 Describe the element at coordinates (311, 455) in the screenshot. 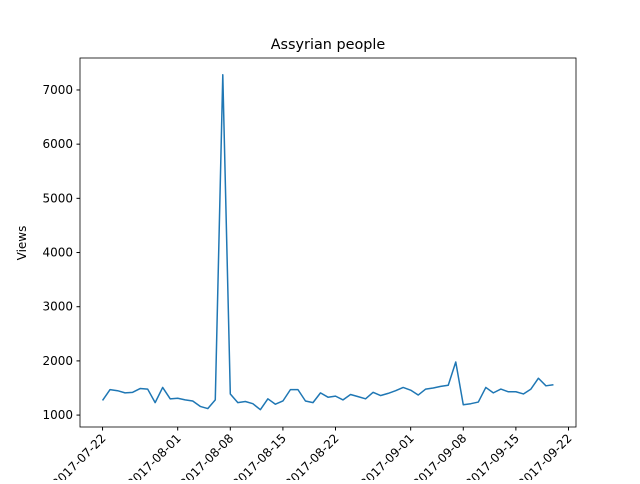

I see `x-tick-label: 2017-08-22` at that location.